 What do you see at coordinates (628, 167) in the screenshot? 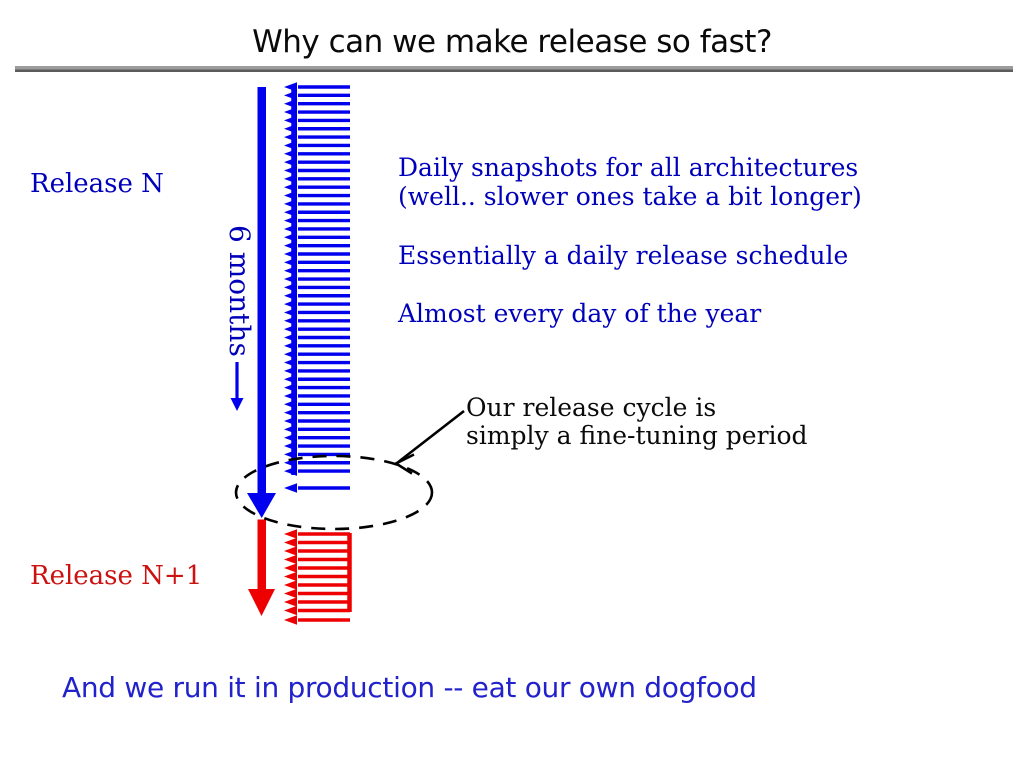
I see `note-daily-snapshots-line1: Daily snapshots for all architectures` at bounding box center [628, 167].